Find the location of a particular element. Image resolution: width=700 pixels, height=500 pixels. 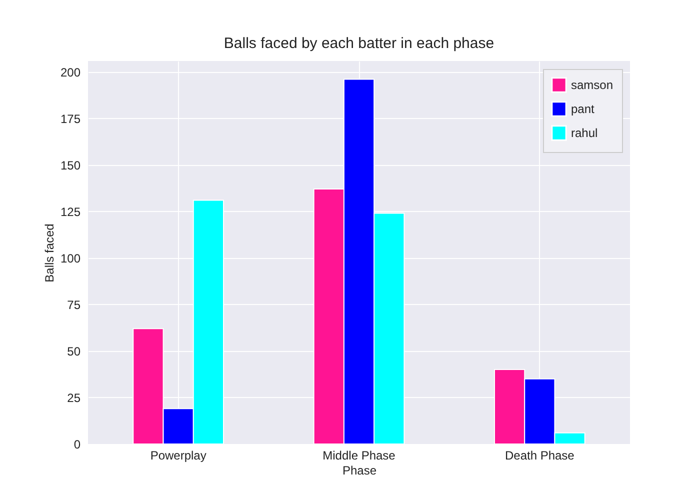

y-tick-label: 175 is located at coordinates (70, 119).